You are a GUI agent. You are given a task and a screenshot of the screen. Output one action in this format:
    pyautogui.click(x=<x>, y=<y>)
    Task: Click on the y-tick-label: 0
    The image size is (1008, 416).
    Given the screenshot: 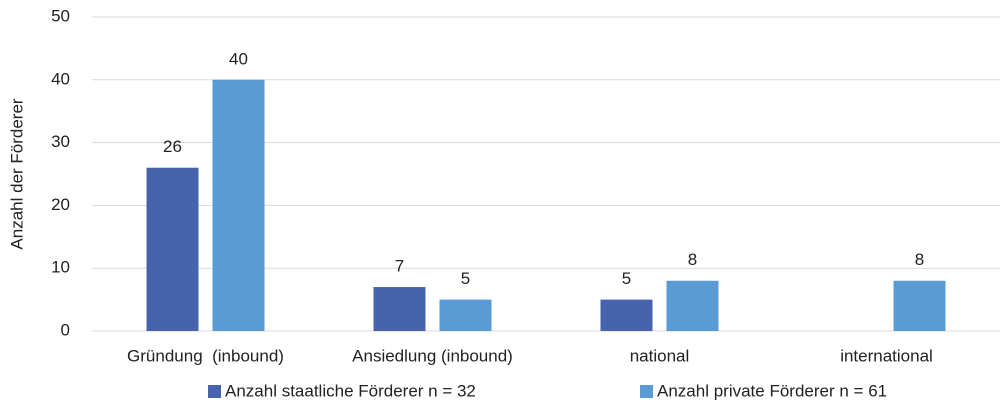 What is the action you would take?
    pyautogui.click(x=65, y=329)
    